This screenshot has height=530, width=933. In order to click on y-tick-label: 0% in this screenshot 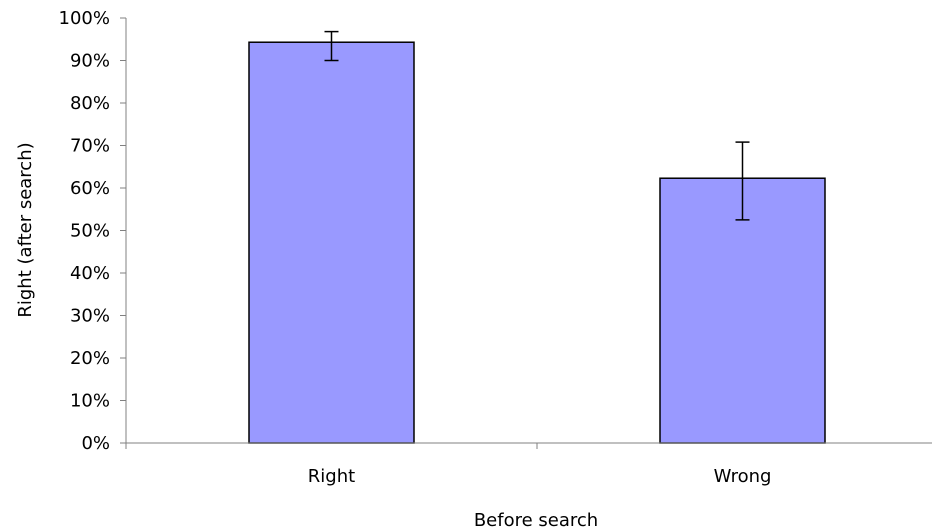, I will do `click(95, 443)`.